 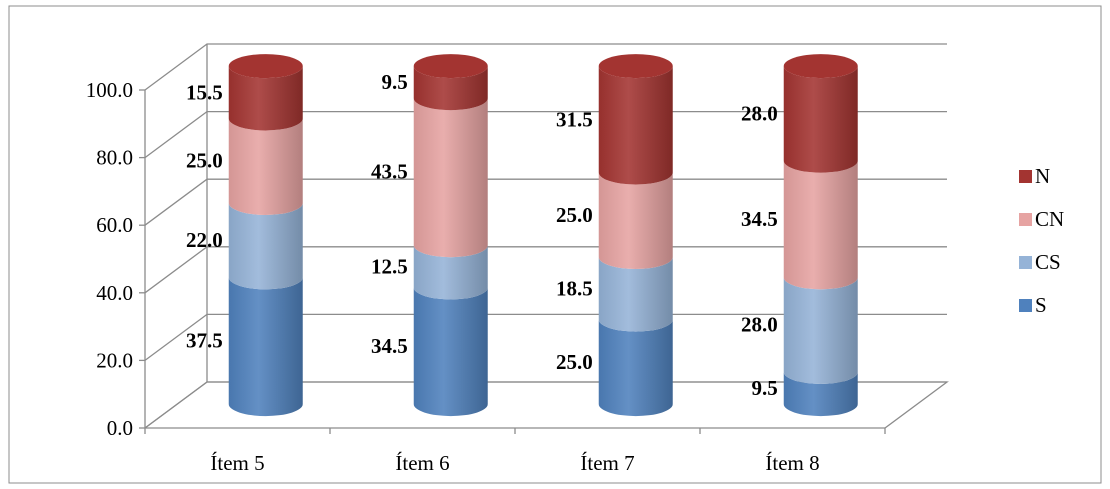 I want to click on legend-label: S, so click(x=1041, y=305).